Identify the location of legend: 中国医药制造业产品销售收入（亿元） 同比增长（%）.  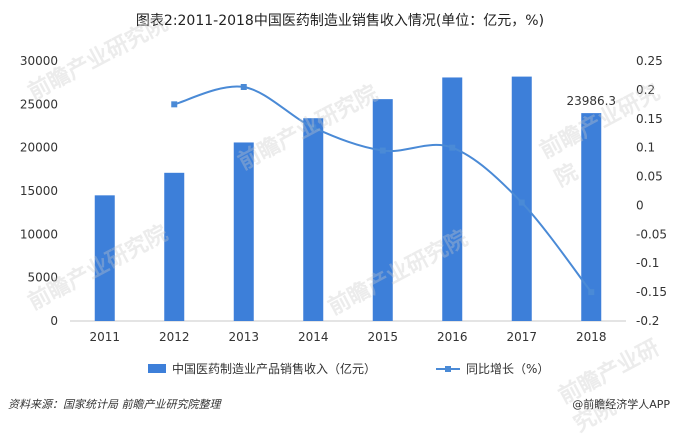
(340, 368).